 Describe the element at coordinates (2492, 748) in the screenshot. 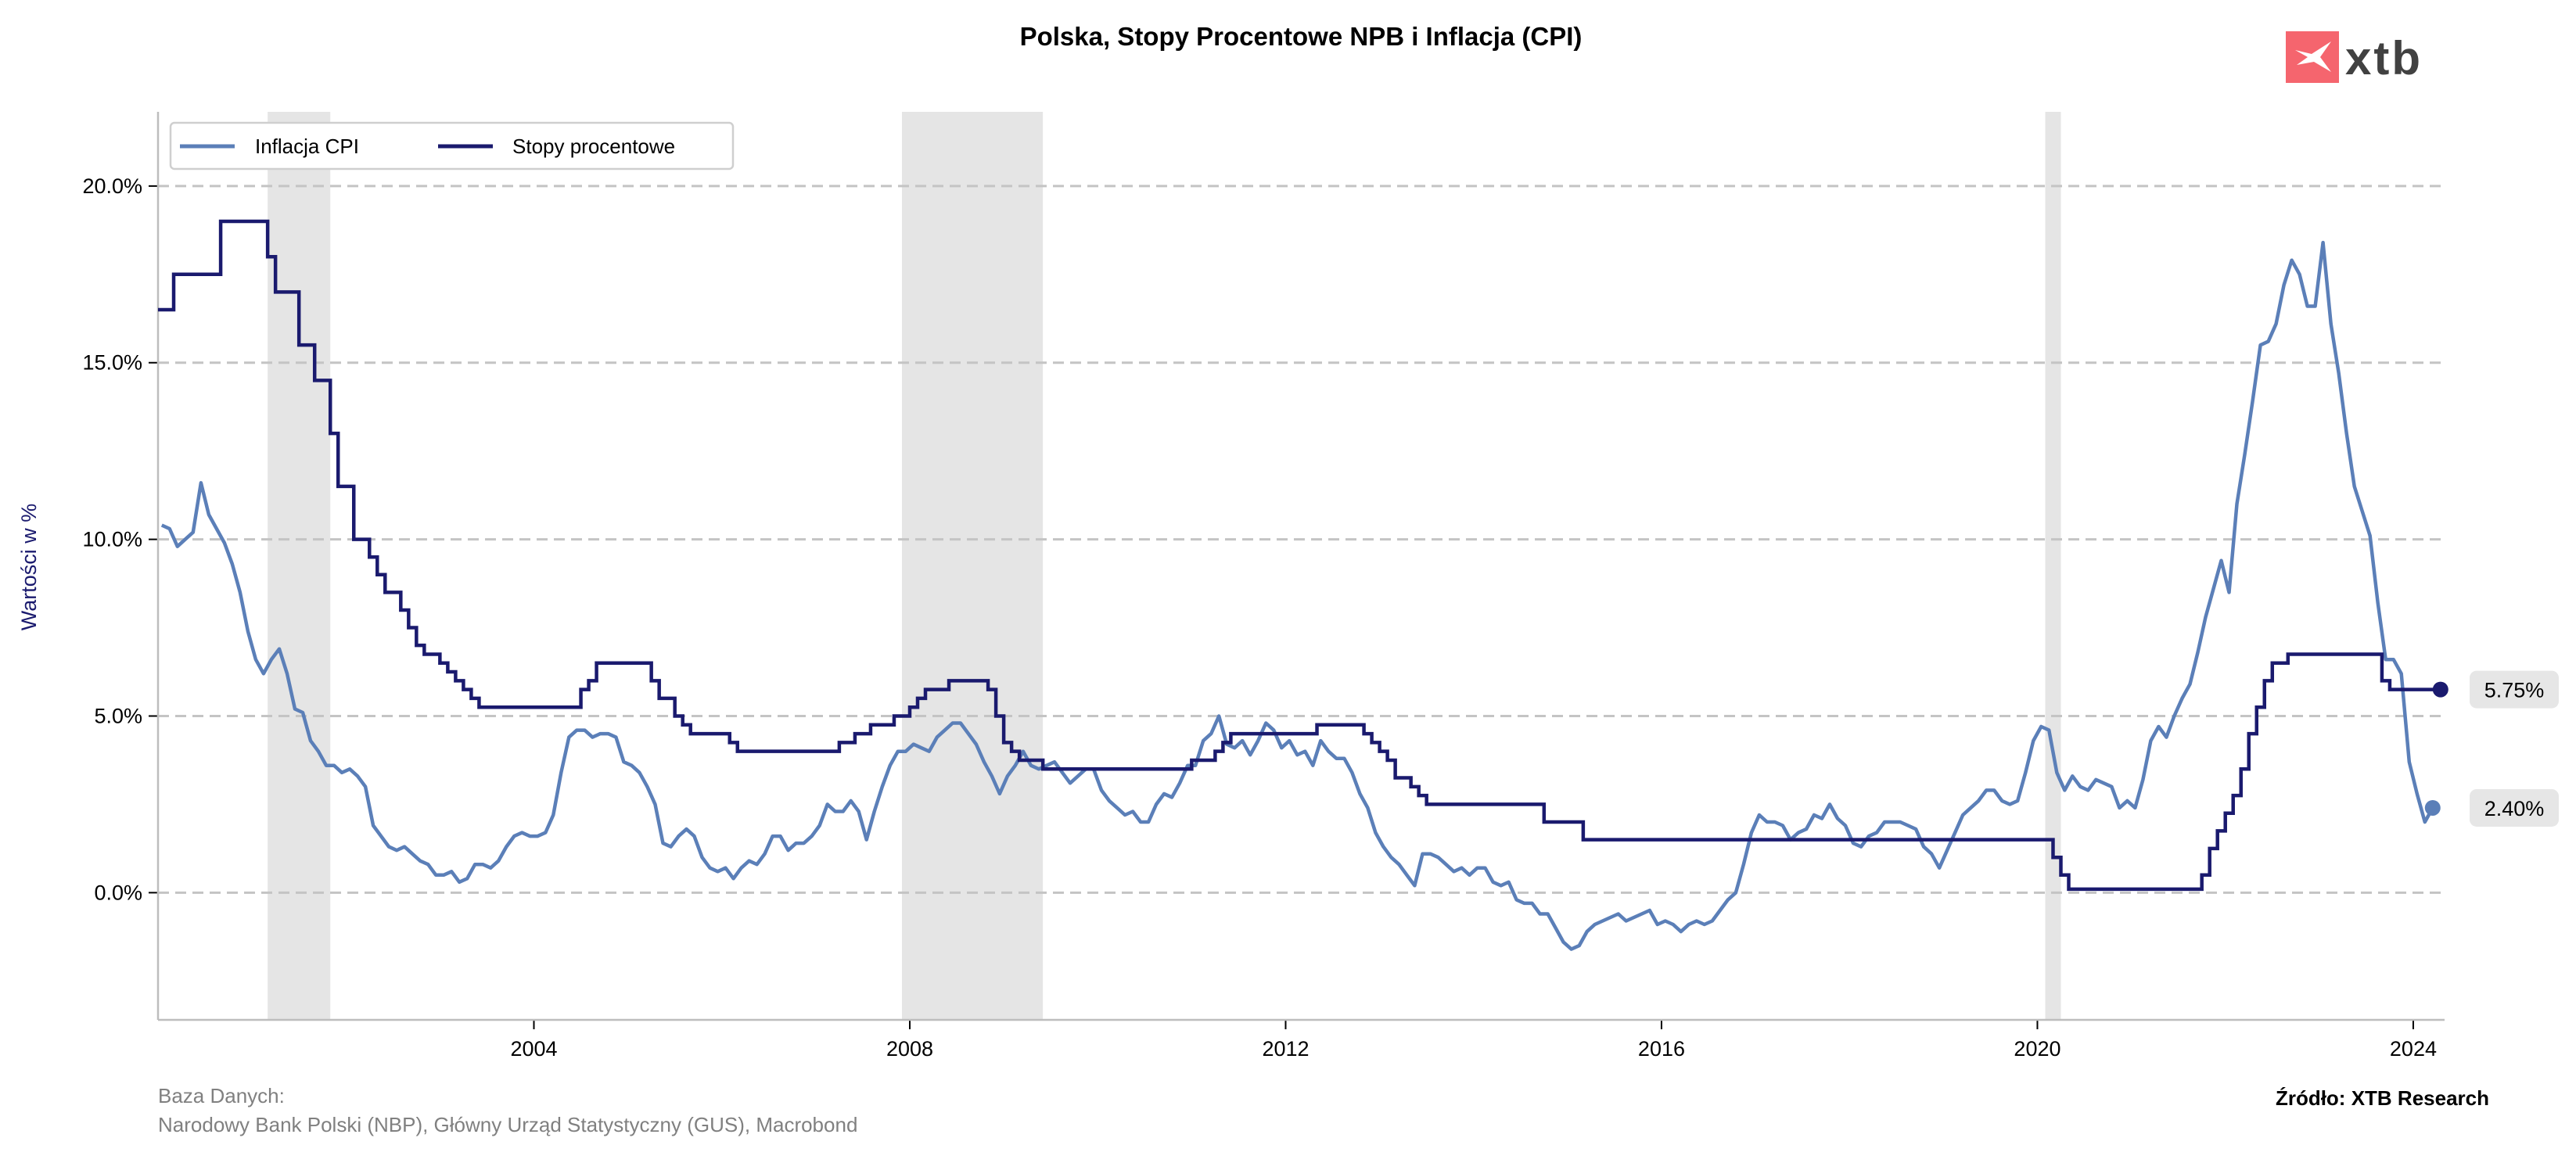

I see `end-value-markers: 5.75% 2.40%` at that location.